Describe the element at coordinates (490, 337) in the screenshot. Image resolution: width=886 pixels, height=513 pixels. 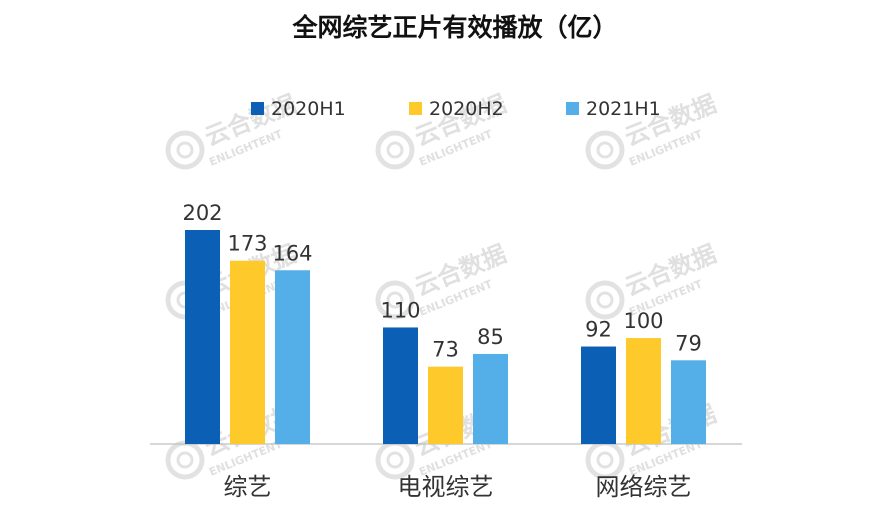
I see `data-label-电视综艺-2021H1: 85` at that location.